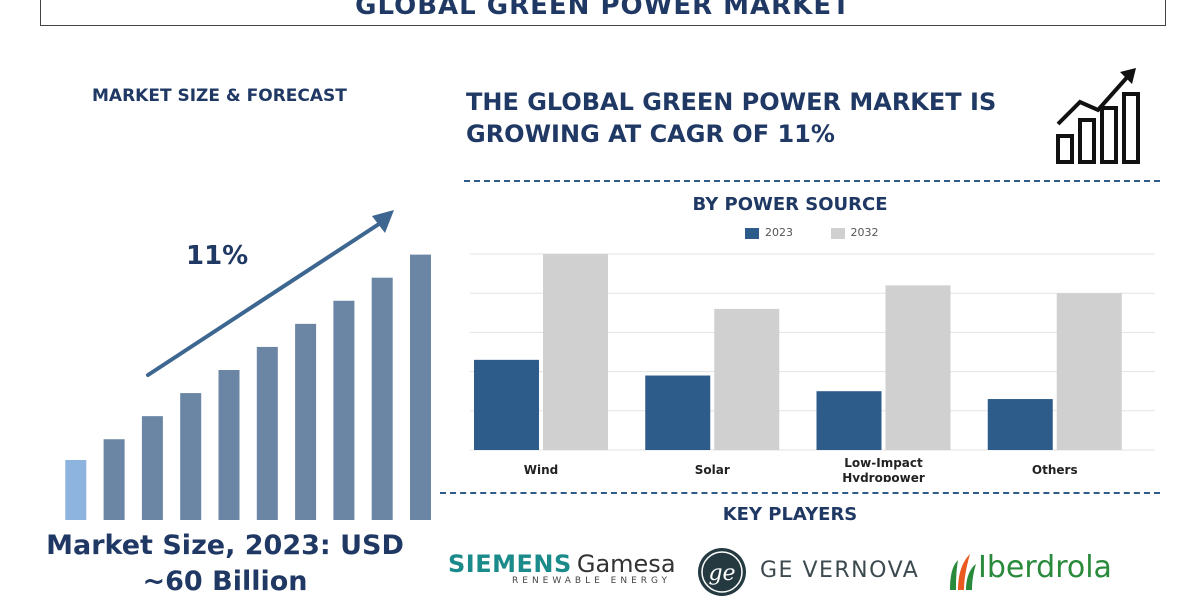 This screenshot has width=1200, height=600. I want to click on bar-low-impact-hydropower-2023, so click(849, 420).